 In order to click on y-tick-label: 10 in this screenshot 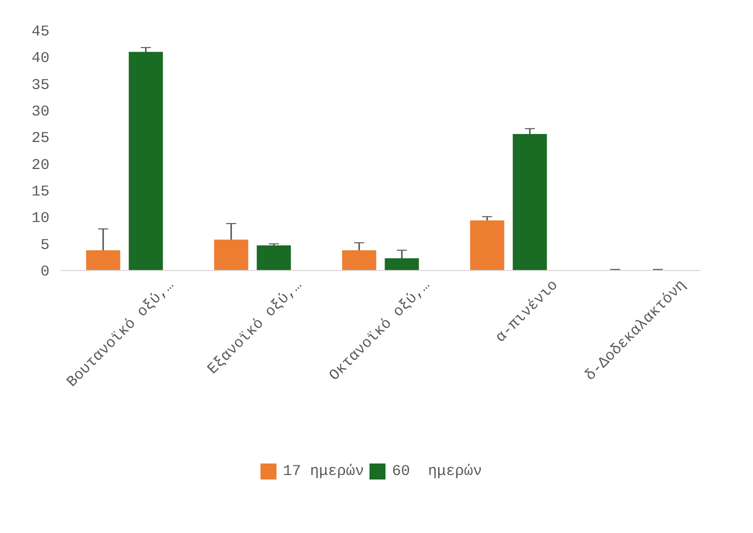, I will do `click(40, 219)`.